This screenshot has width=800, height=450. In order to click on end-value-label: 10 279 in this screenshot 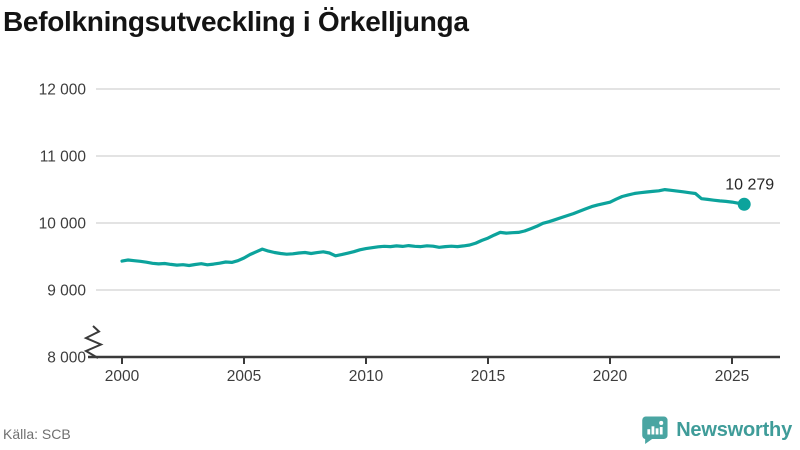, I will do `click(749, 184)`.